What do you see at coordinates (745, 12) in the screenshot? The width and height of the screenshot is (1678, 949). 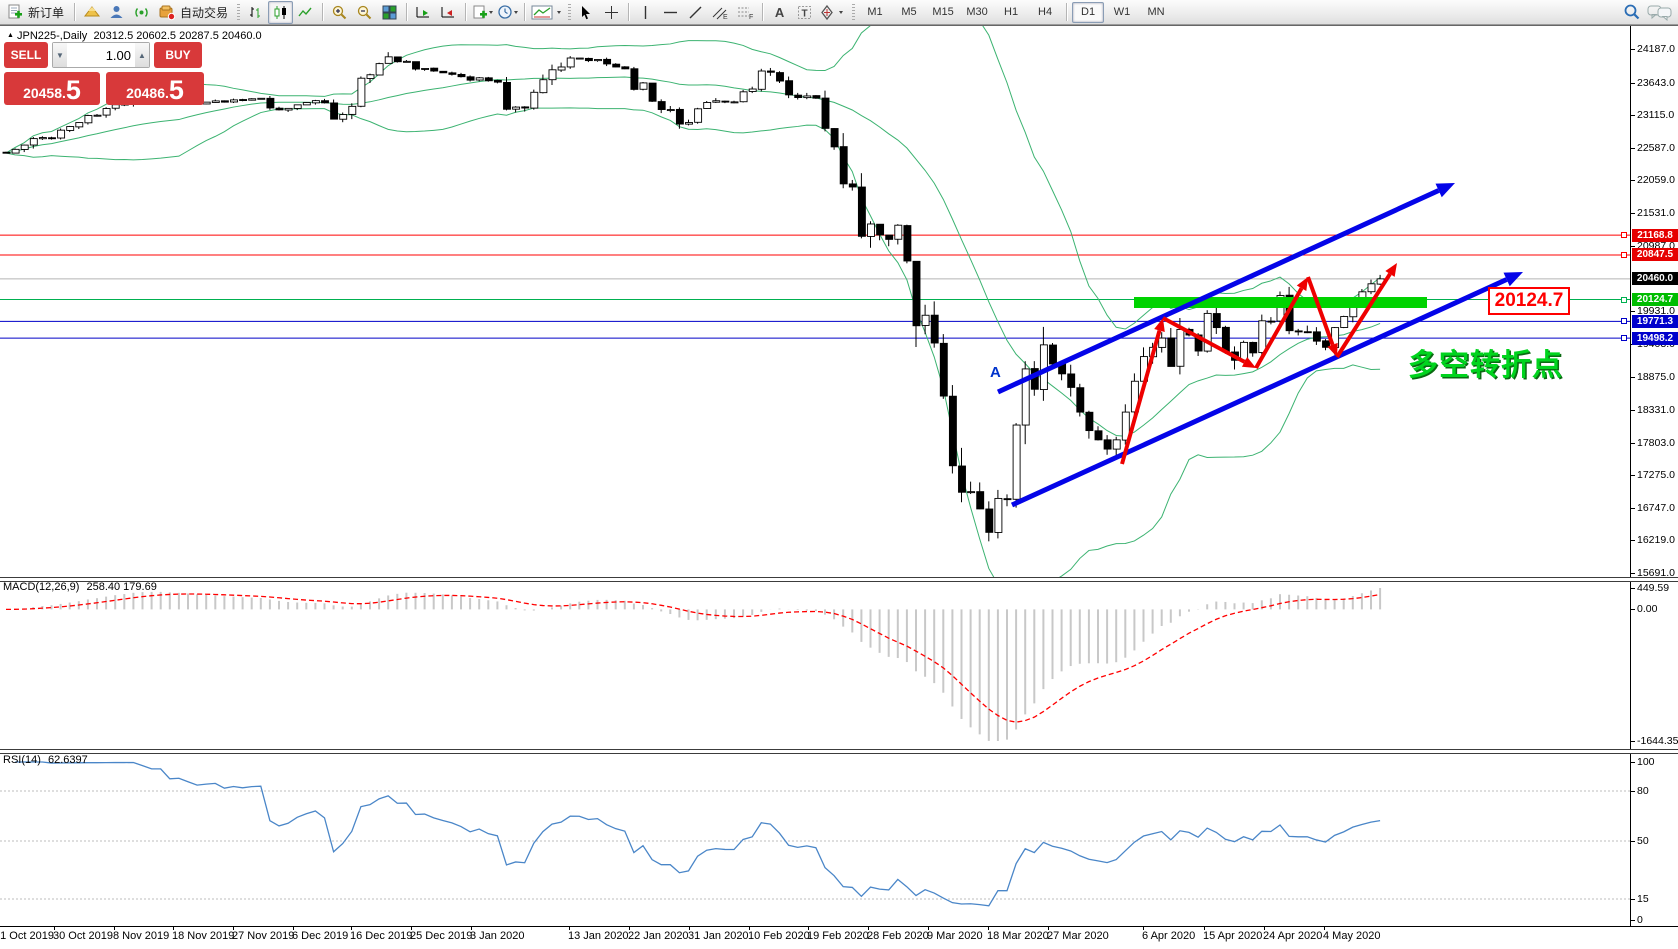 I see `fibonacci-icon: F` at bounding box center [745, 12].